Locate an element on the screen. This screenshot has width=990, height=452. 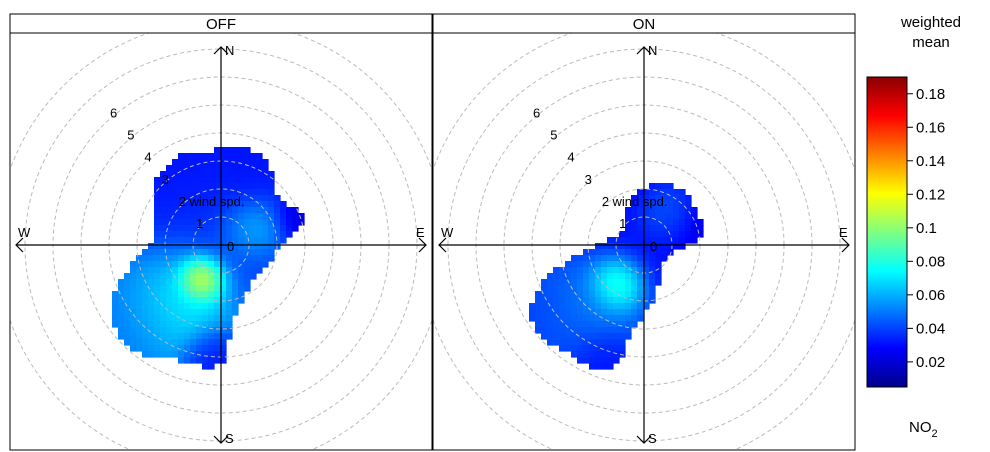
colorbar-pollutant: NO2 is located at coordinates (923, 429).